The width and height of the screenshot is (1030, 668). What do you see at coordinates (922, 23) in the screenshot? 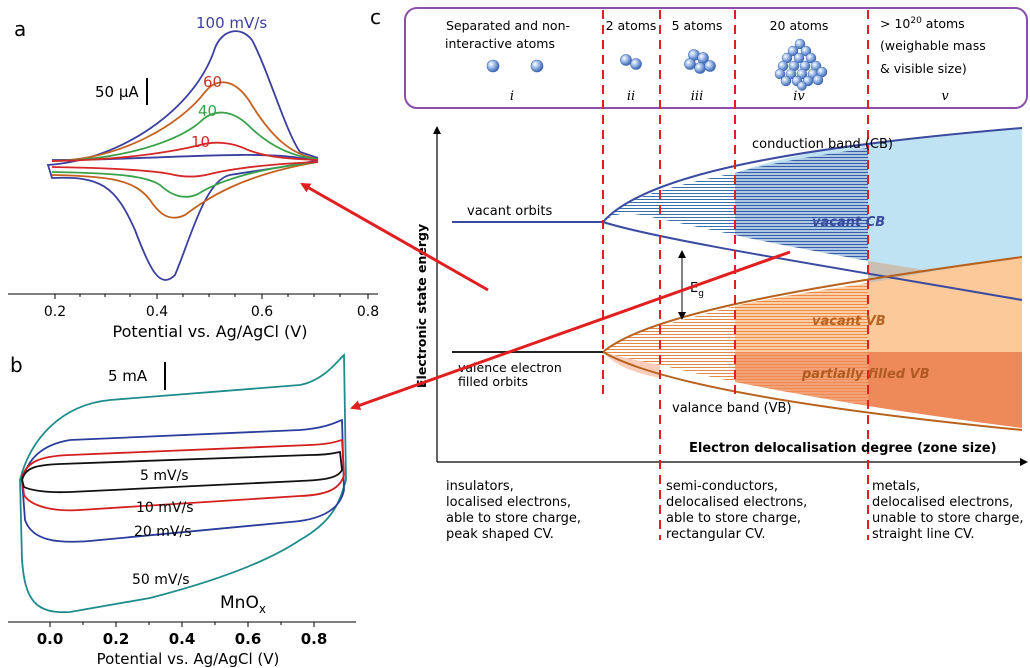
I see `zone-v-title-1: > 1020 atoms` at bounding box center [922, 23].